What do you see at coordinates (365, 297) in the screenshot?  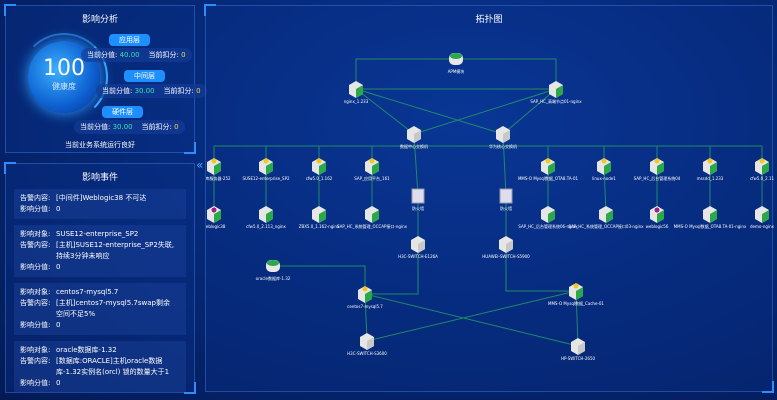 I see `topology-node-cen: centos7-mysql5.7` at bounding box center [365, 297].